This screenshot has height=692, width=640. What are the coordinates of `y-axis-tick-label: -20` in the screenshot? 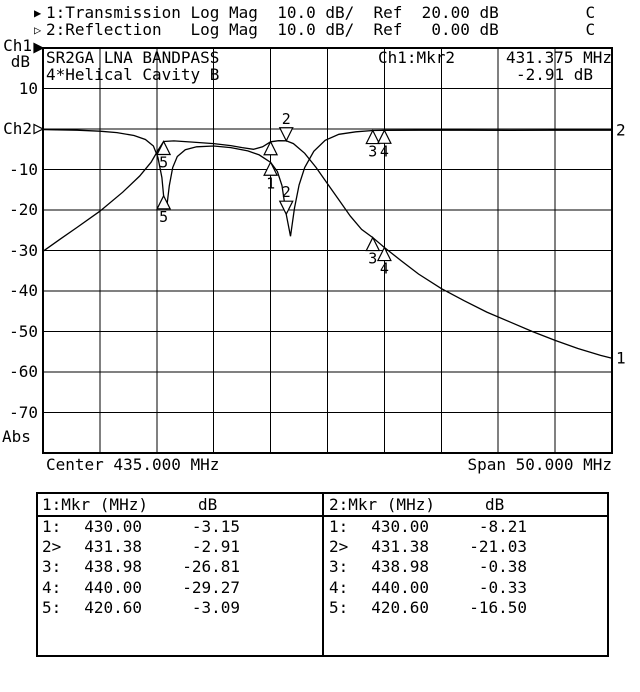 It's located at (23, 209).